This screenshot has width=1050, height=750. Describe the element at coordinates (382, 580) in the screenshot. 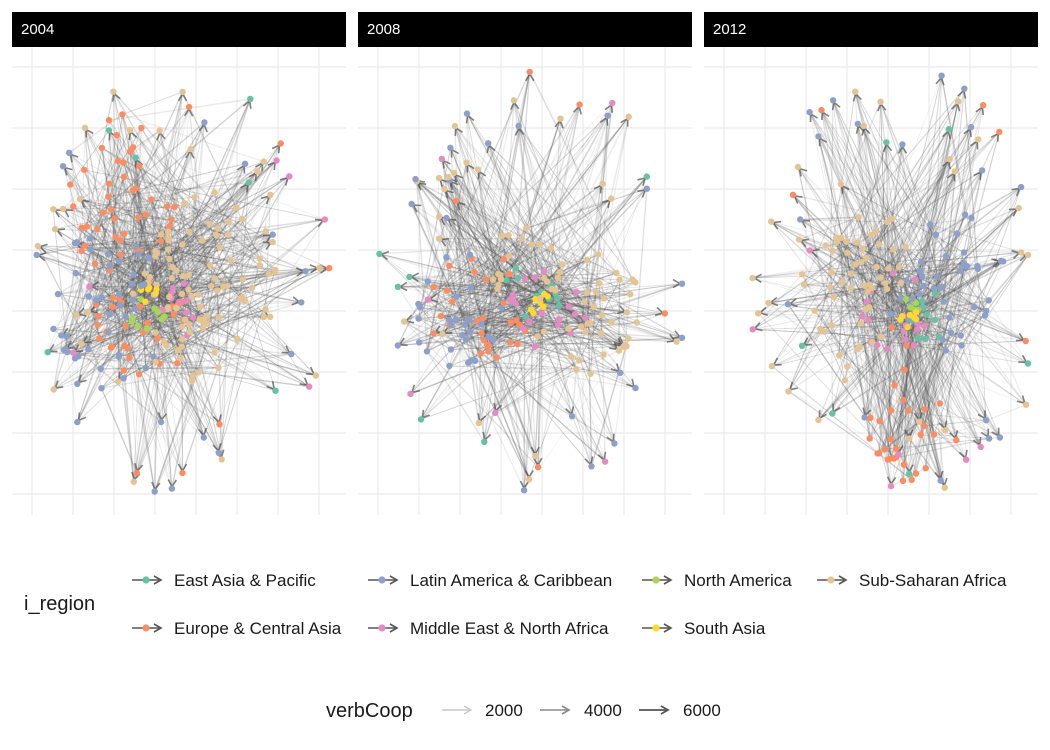

I see `legend-point` at that location.